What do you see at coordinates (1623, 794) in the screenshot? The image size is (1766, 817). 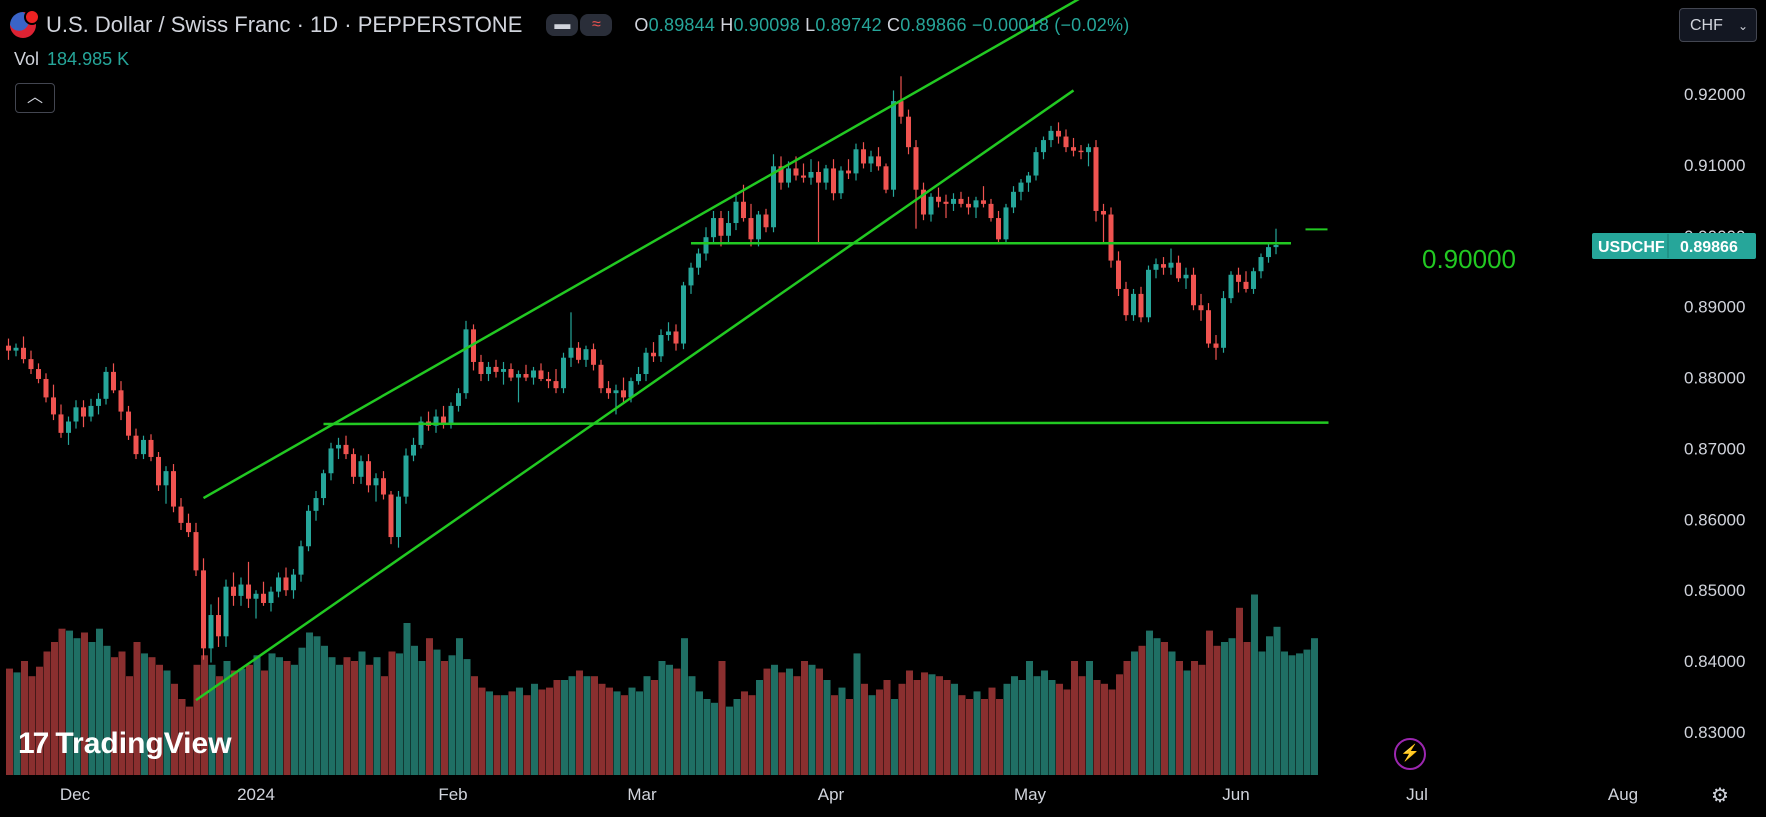 I see `time-tick-label: Aug` at bounding box center [1623, 794].